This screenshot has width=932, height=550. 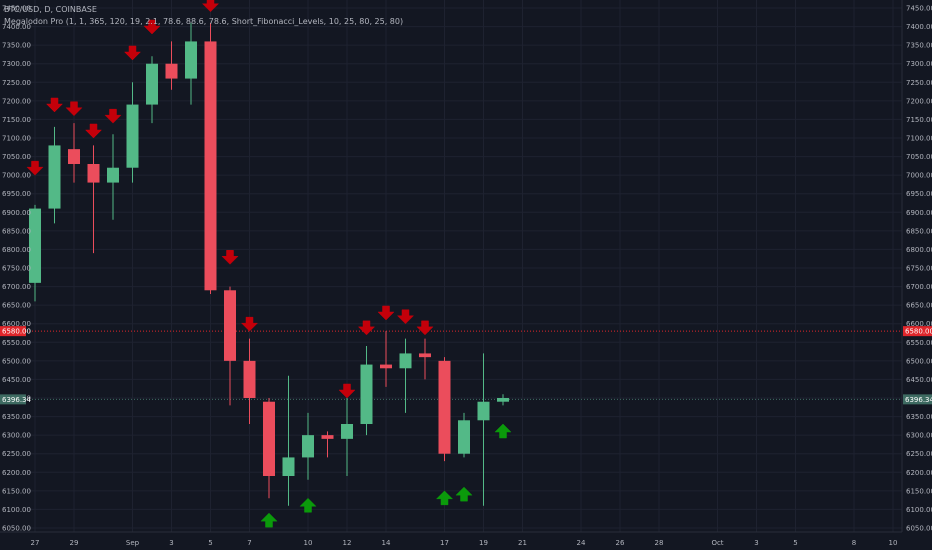 I want to click on price-tick-label: 6100.00, so click(x=16, y=510).